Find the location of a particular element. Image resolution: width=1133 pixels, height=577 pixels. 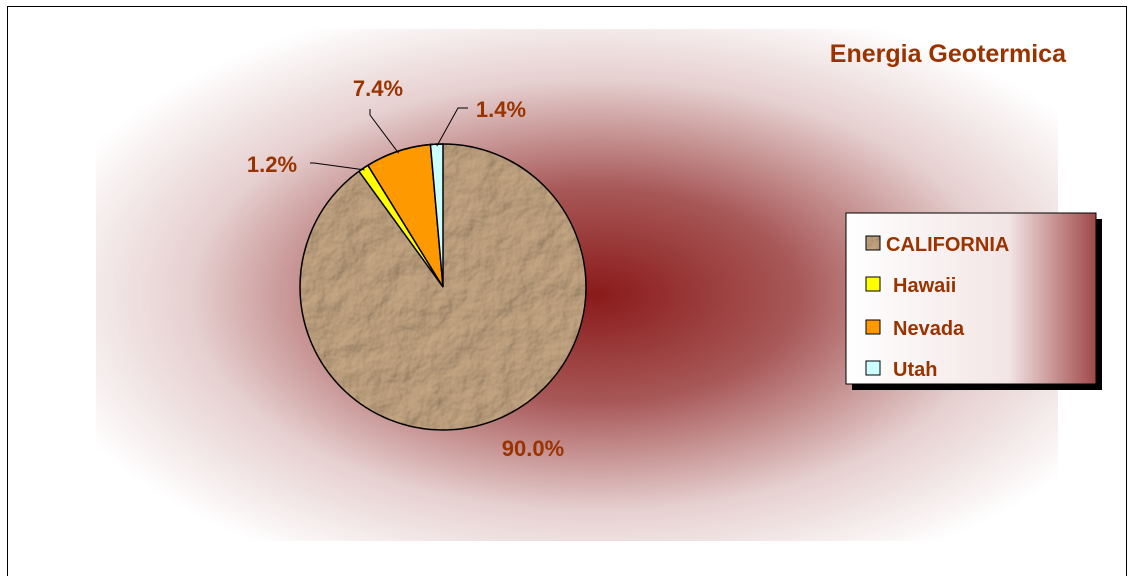

legend-swatch-nevada is located at coordinates (873, 327).